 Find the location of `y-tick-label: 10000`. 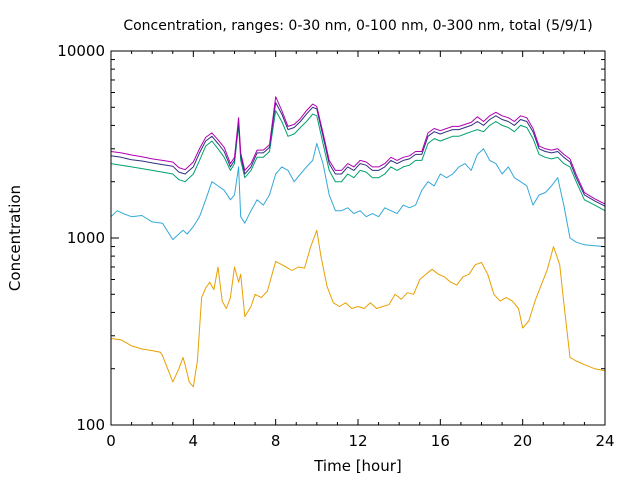

y-tick-label: 10000 is located at coordinates (81, 51).